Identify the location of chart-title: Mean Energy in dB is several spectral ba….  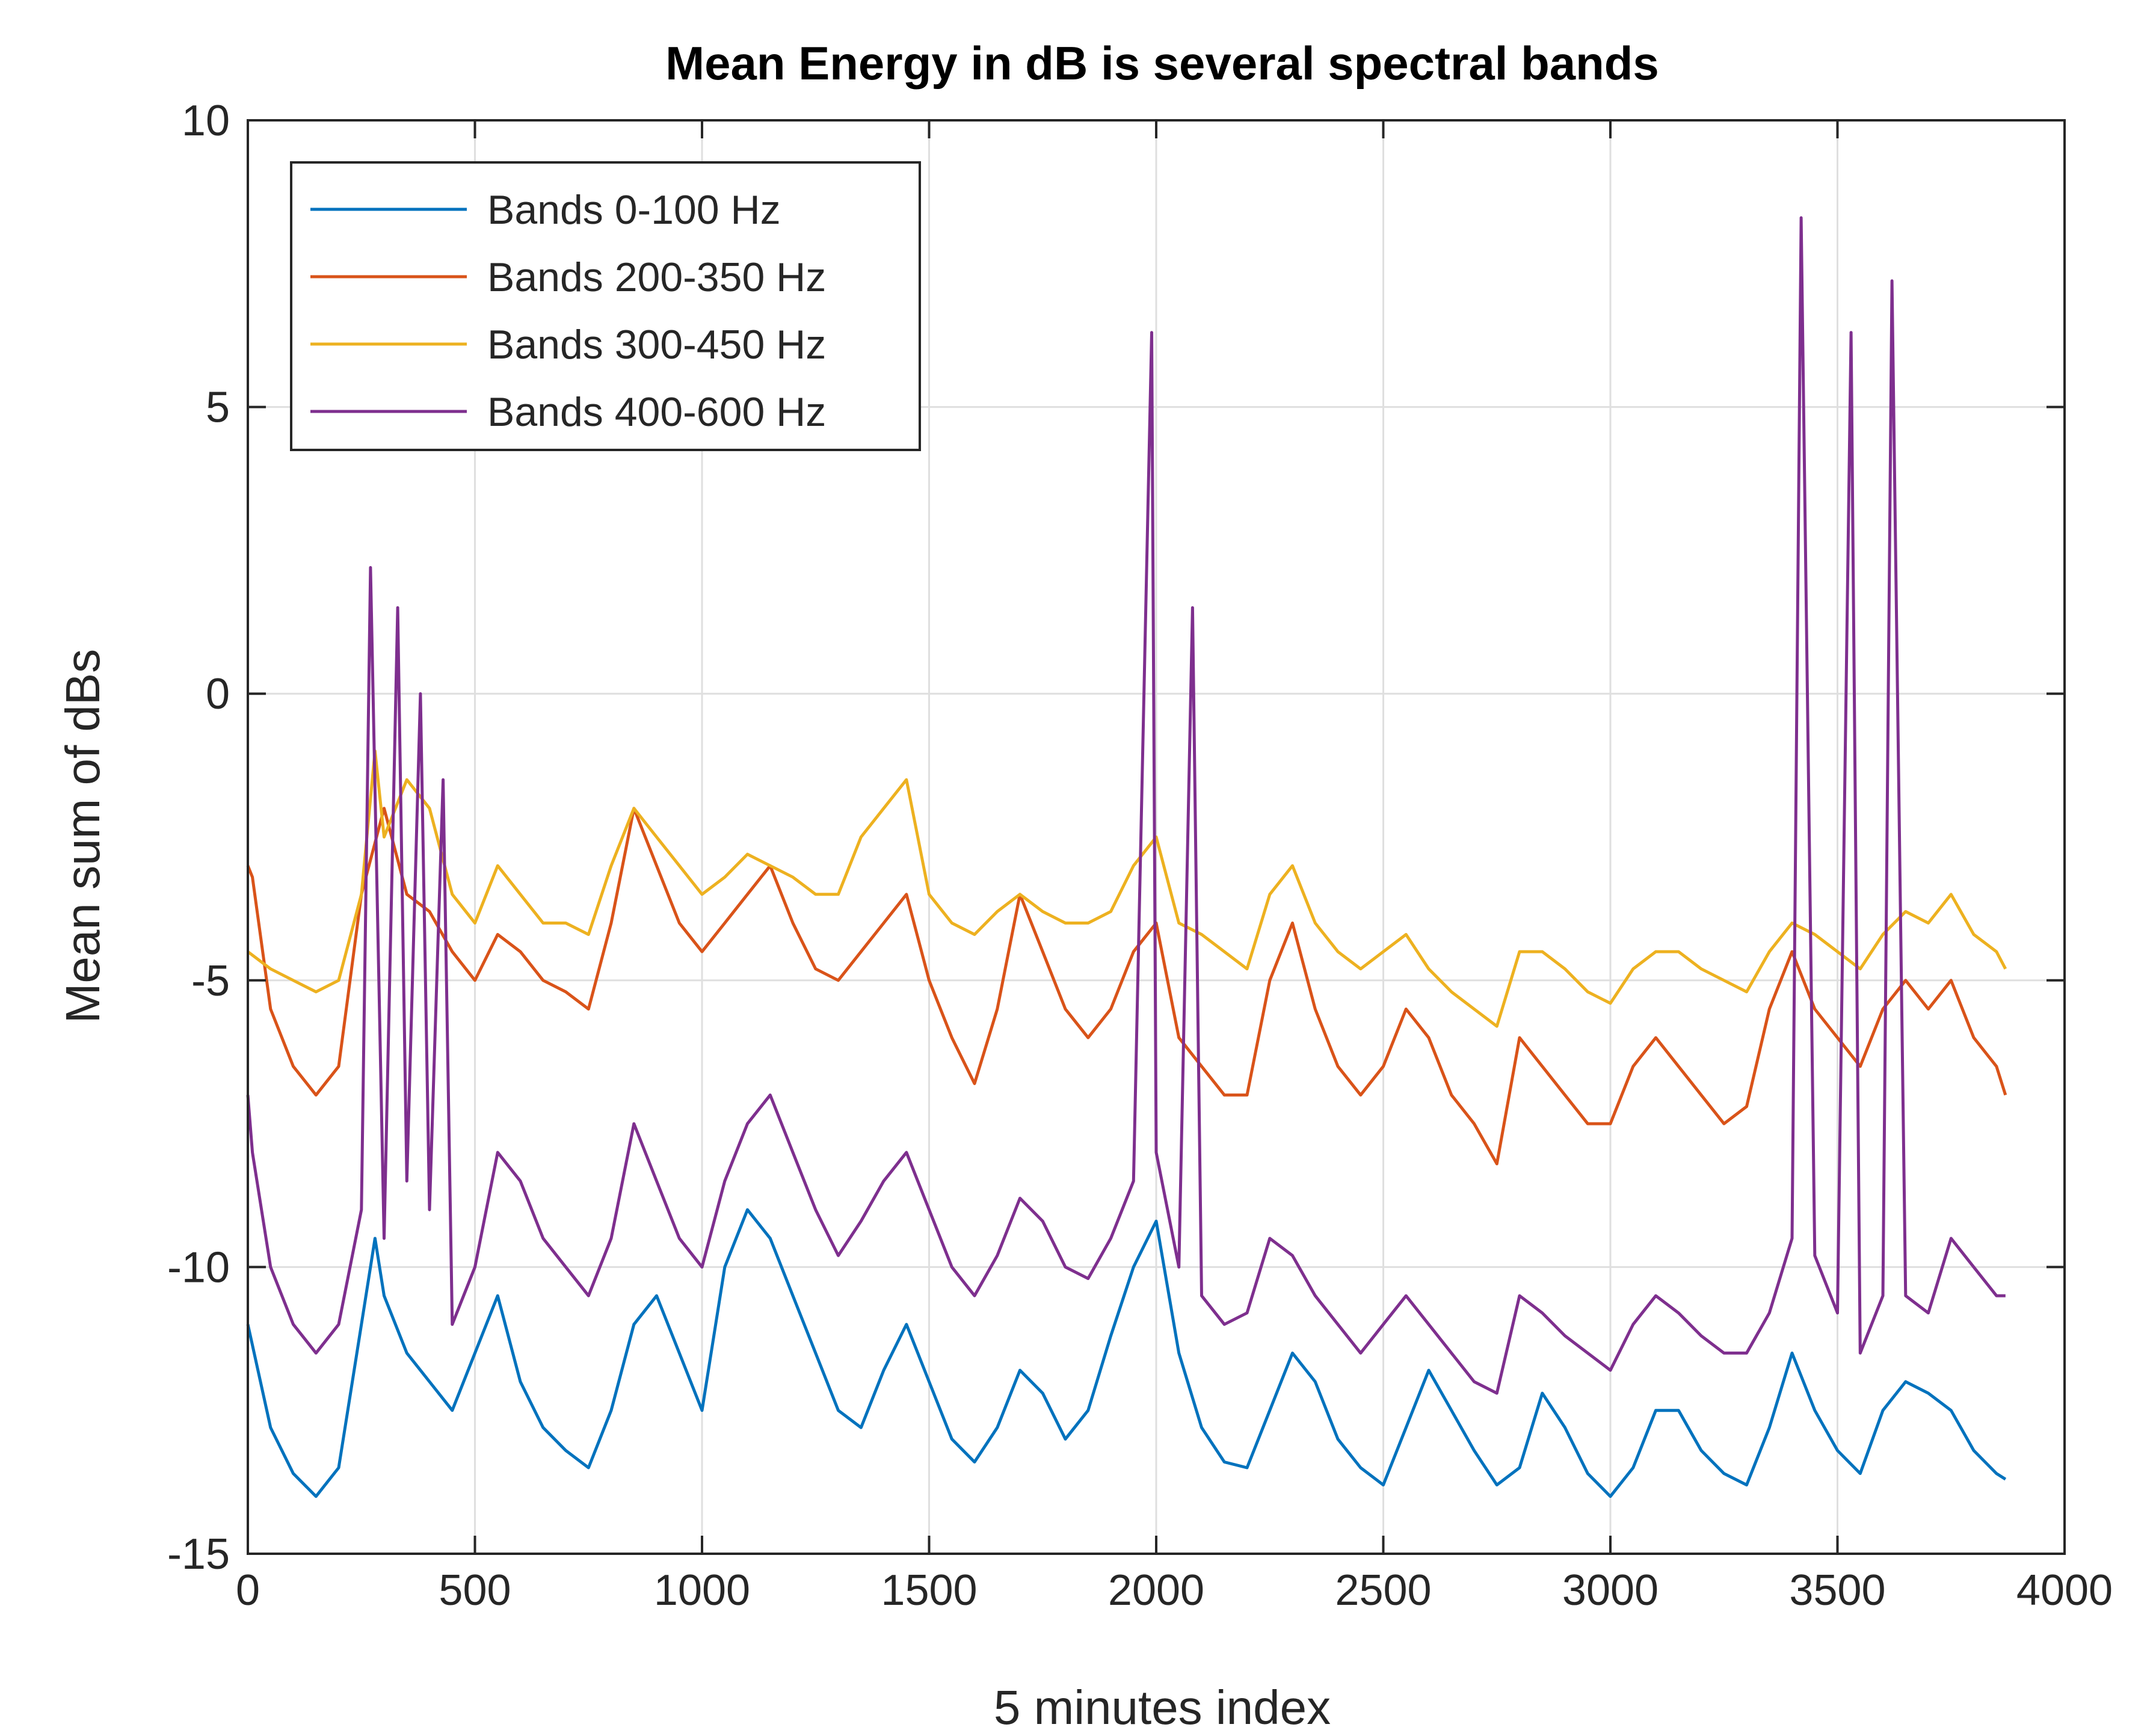
(1162, 63).